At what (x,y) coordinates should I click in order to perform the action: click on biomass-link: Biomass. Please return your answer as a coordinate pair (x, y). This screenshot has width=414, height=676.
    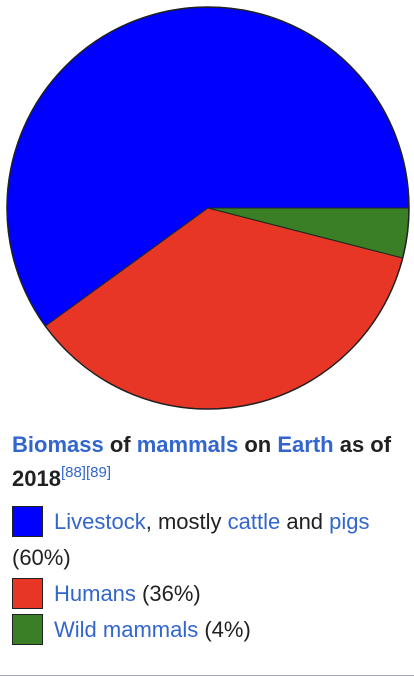
    Looking at the image, I should click on (58, 444).